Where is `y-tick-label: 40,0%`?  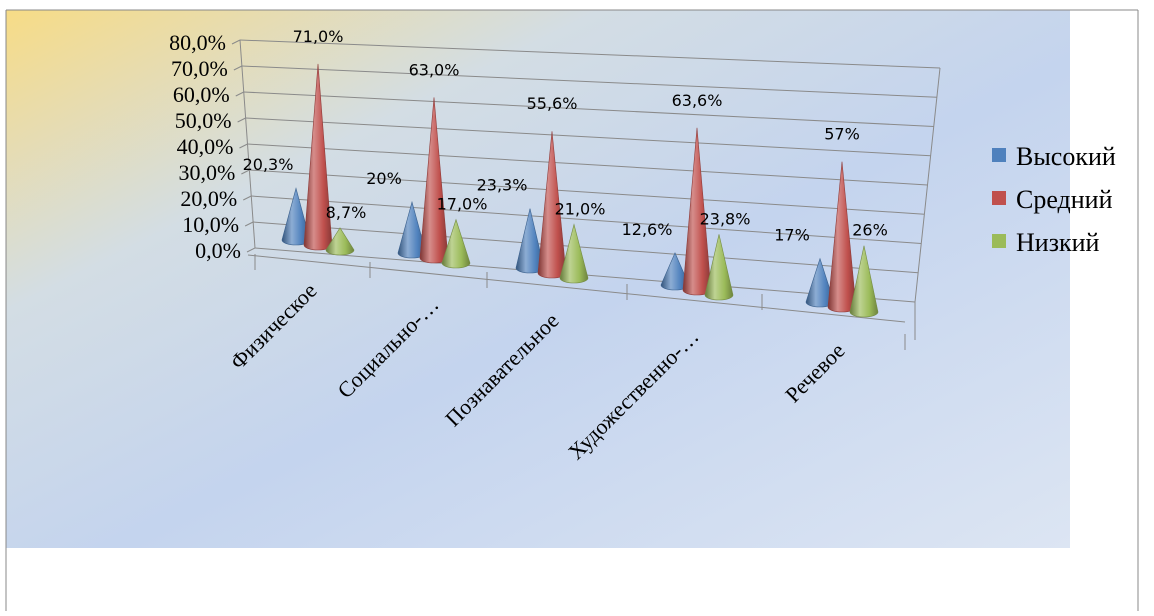
y-tick-label: 40,0% is located at coordinates (205, 146).